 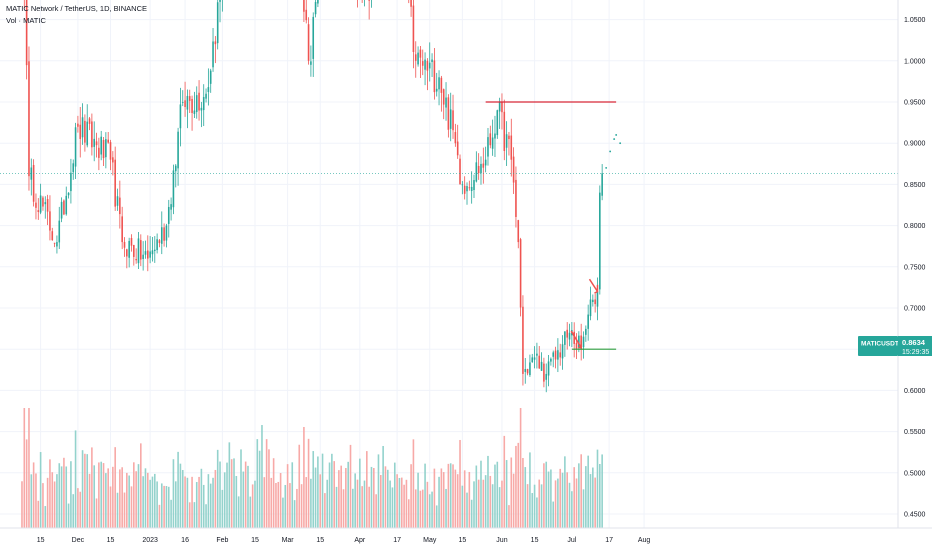 I want to click on symbol-title: MATIC Network / TetherUS, 1D, BINANCE, so click(x=77, y=8).